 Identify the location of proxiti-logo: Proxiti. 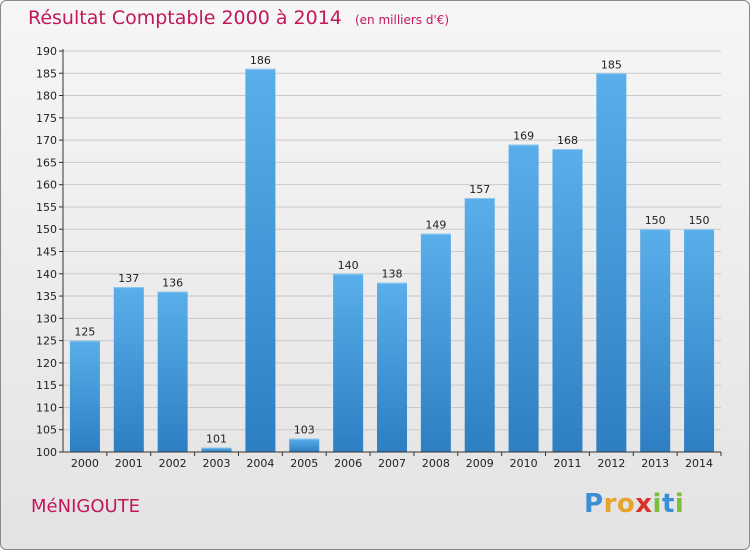
(634, 504).